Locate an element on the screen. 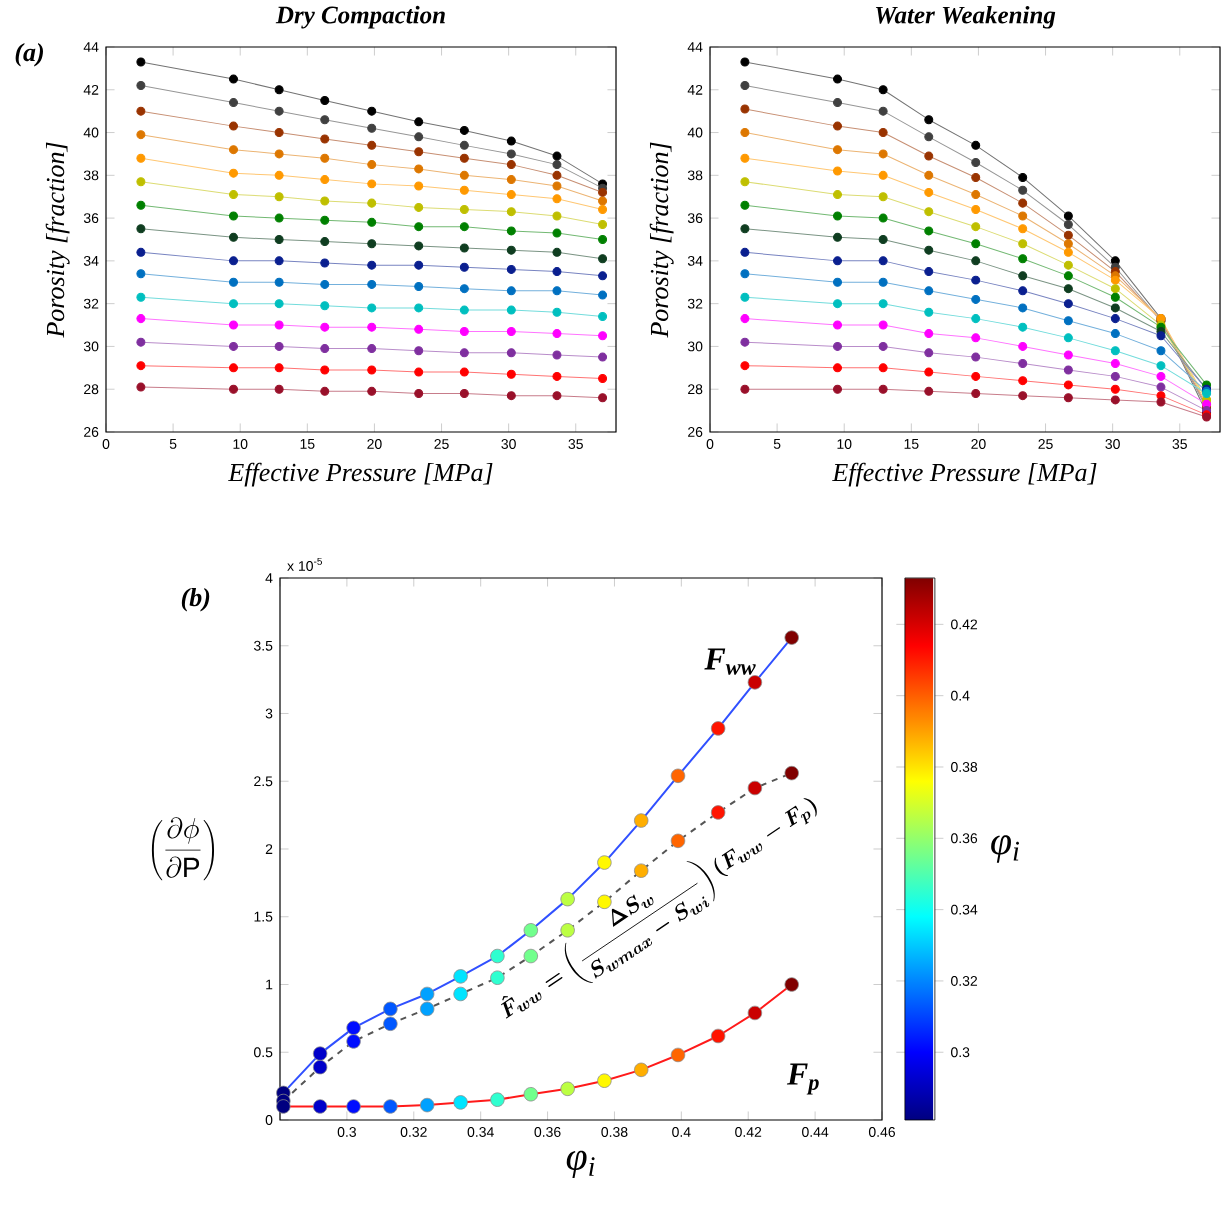  y-tick-label: 4 is located at coordinates (269, 578).